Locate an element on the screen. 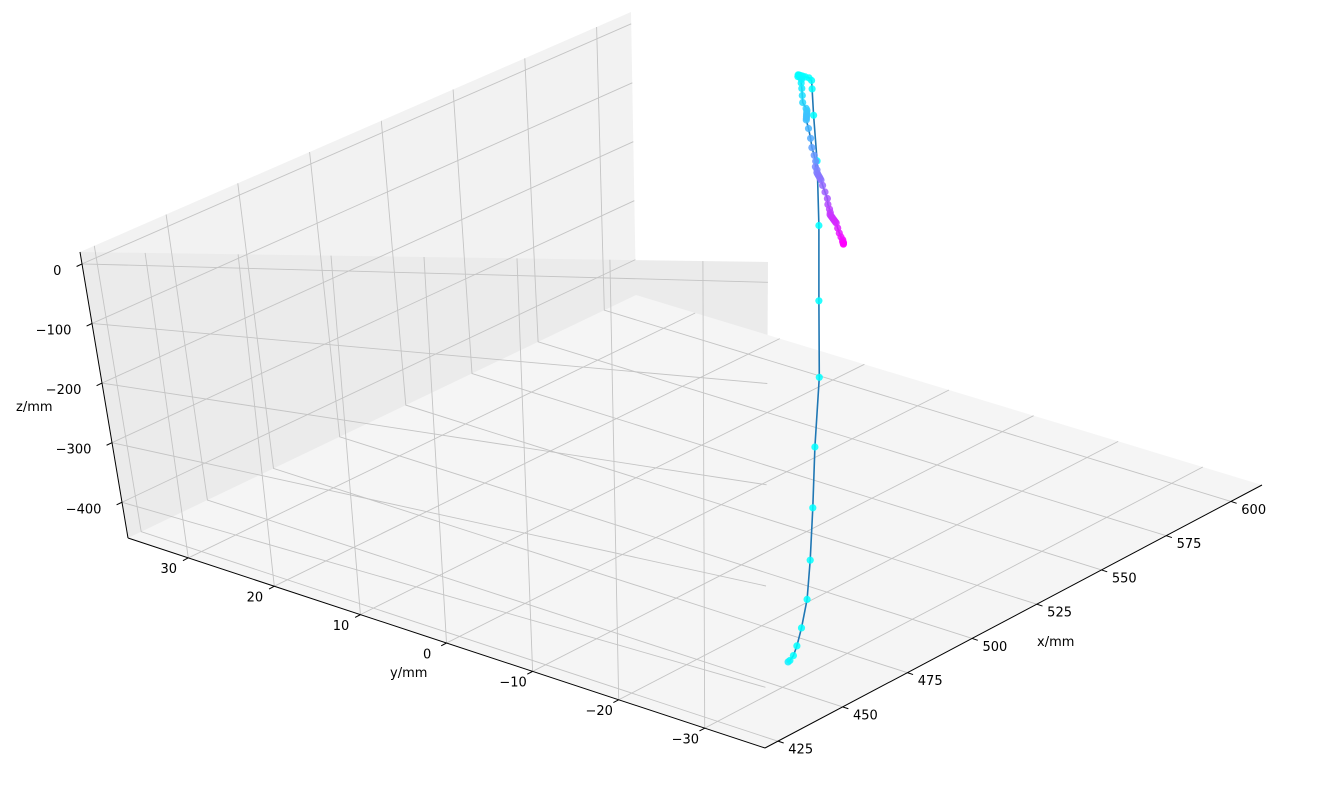  x-tick-label: 600 is located at coordinates (1253, 510).